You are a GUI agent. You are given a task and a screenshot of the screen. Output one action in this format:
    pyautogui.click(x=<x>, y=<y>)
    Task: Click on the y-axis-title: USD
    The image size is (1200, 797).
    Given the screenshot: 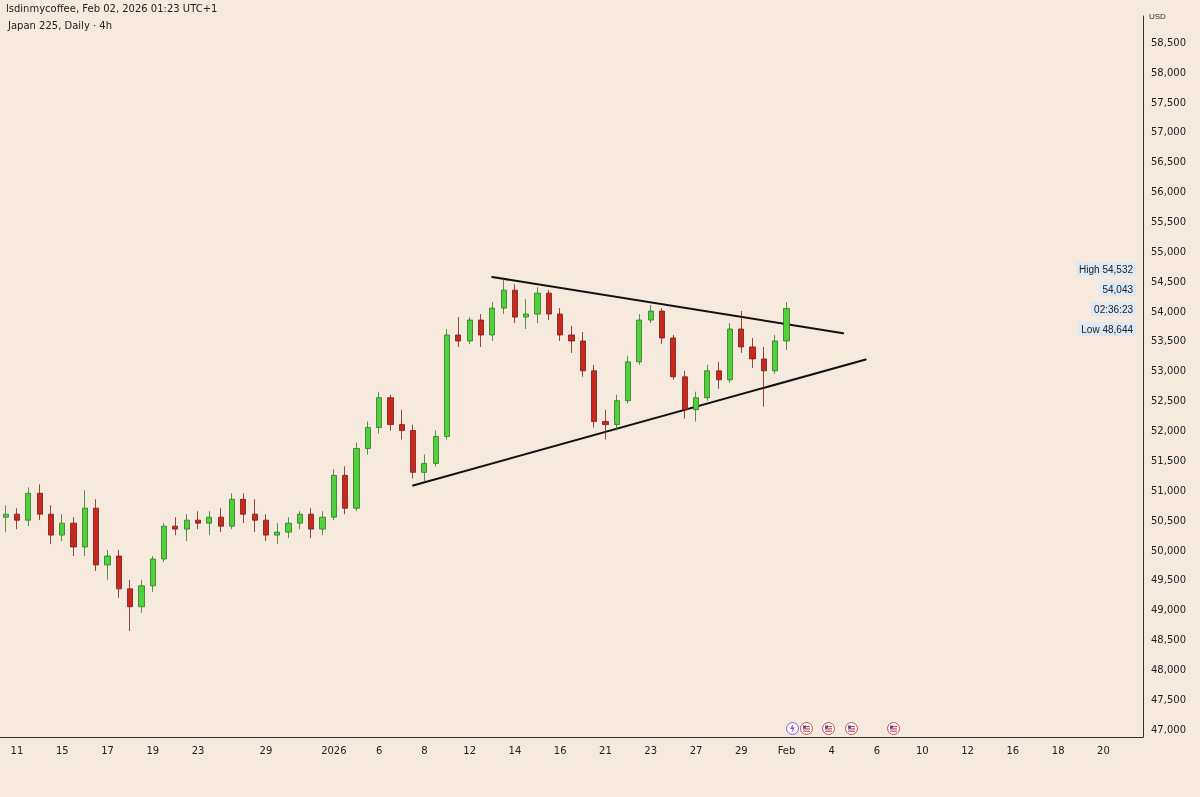 What is the action you would take?
    pyautogui.click(x=1158, y=16)
    